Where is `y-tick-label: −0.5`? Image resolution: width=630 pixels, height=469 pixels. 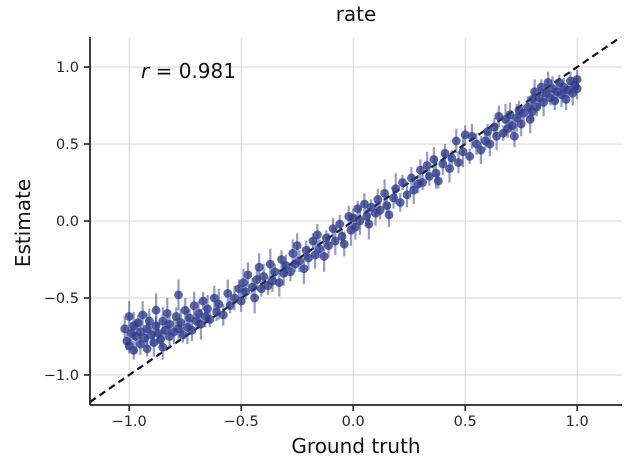
y-tick-label: −0.5 is located at coordinates (61, 299).